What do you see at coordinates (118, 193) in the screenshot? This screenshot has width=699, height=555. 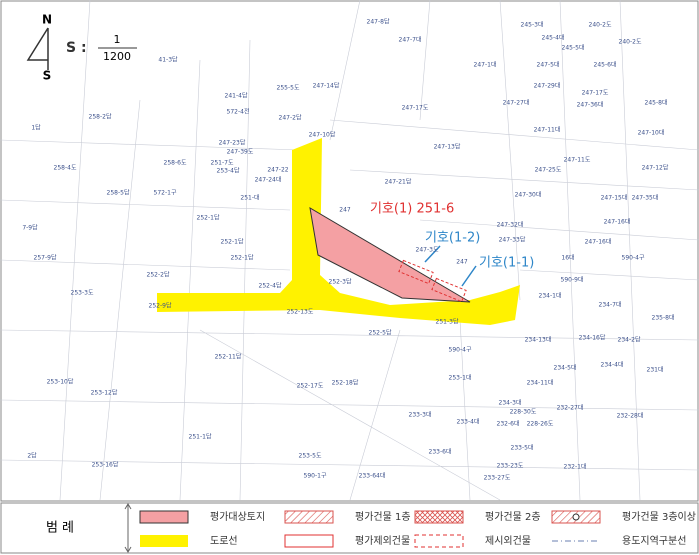 I see `lot-label: 258-5답` at bounding box center [118, 193].